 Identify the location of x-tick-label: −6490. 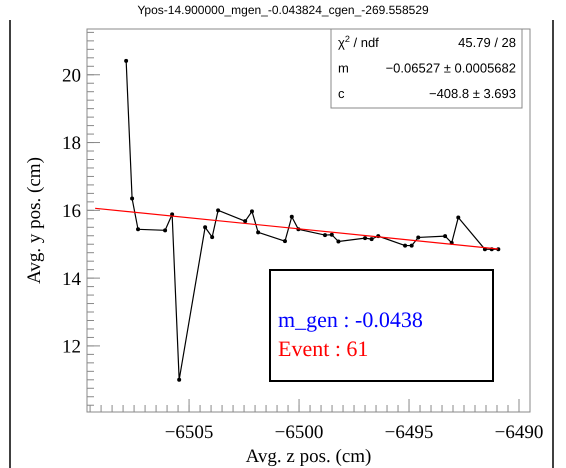
(519, 432).